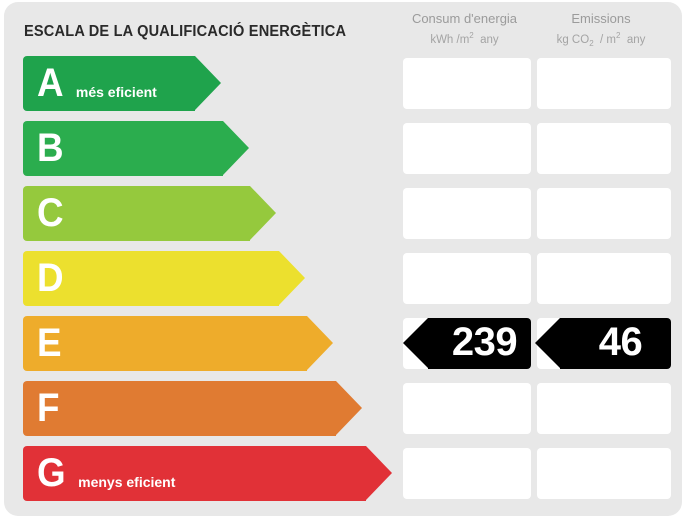 The height and width of the screenshot is (521, 686). Describe the element at coordinates (51, 472) in the screenshot. I see `grade-letter-g: G` at that location.